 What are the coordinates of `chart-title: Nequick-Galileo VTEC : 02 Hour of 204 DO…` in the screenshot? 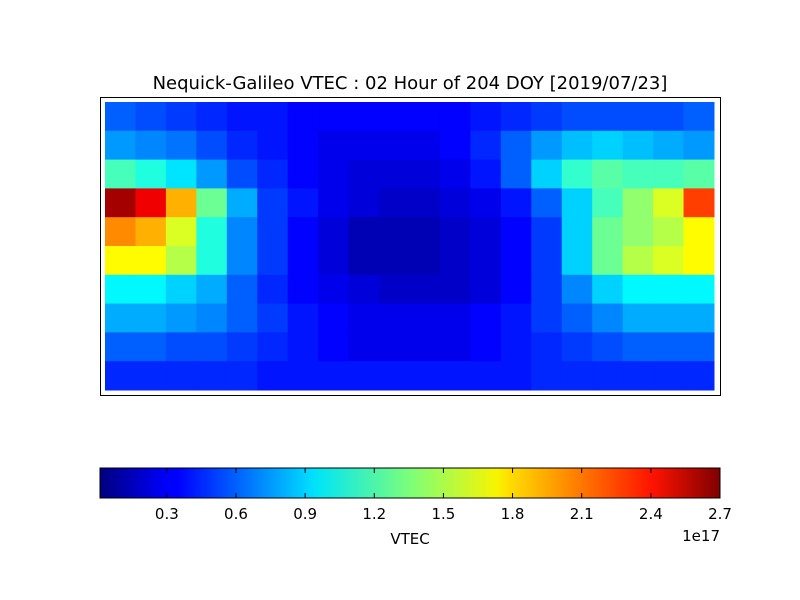 It's located at (410, 83).